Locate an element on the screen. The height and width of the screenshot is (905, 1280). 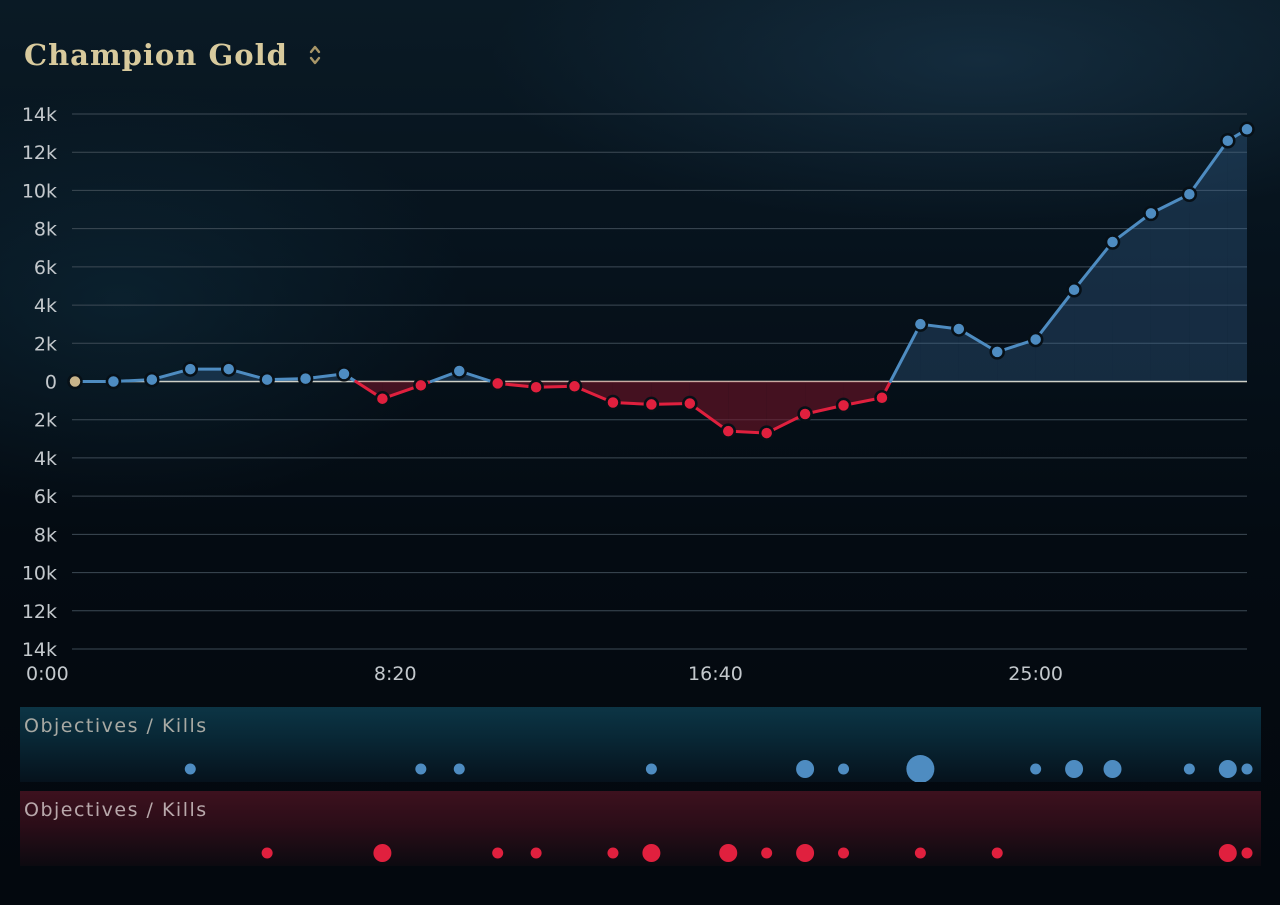
red-objective-events is located at coordinates (757, 853).